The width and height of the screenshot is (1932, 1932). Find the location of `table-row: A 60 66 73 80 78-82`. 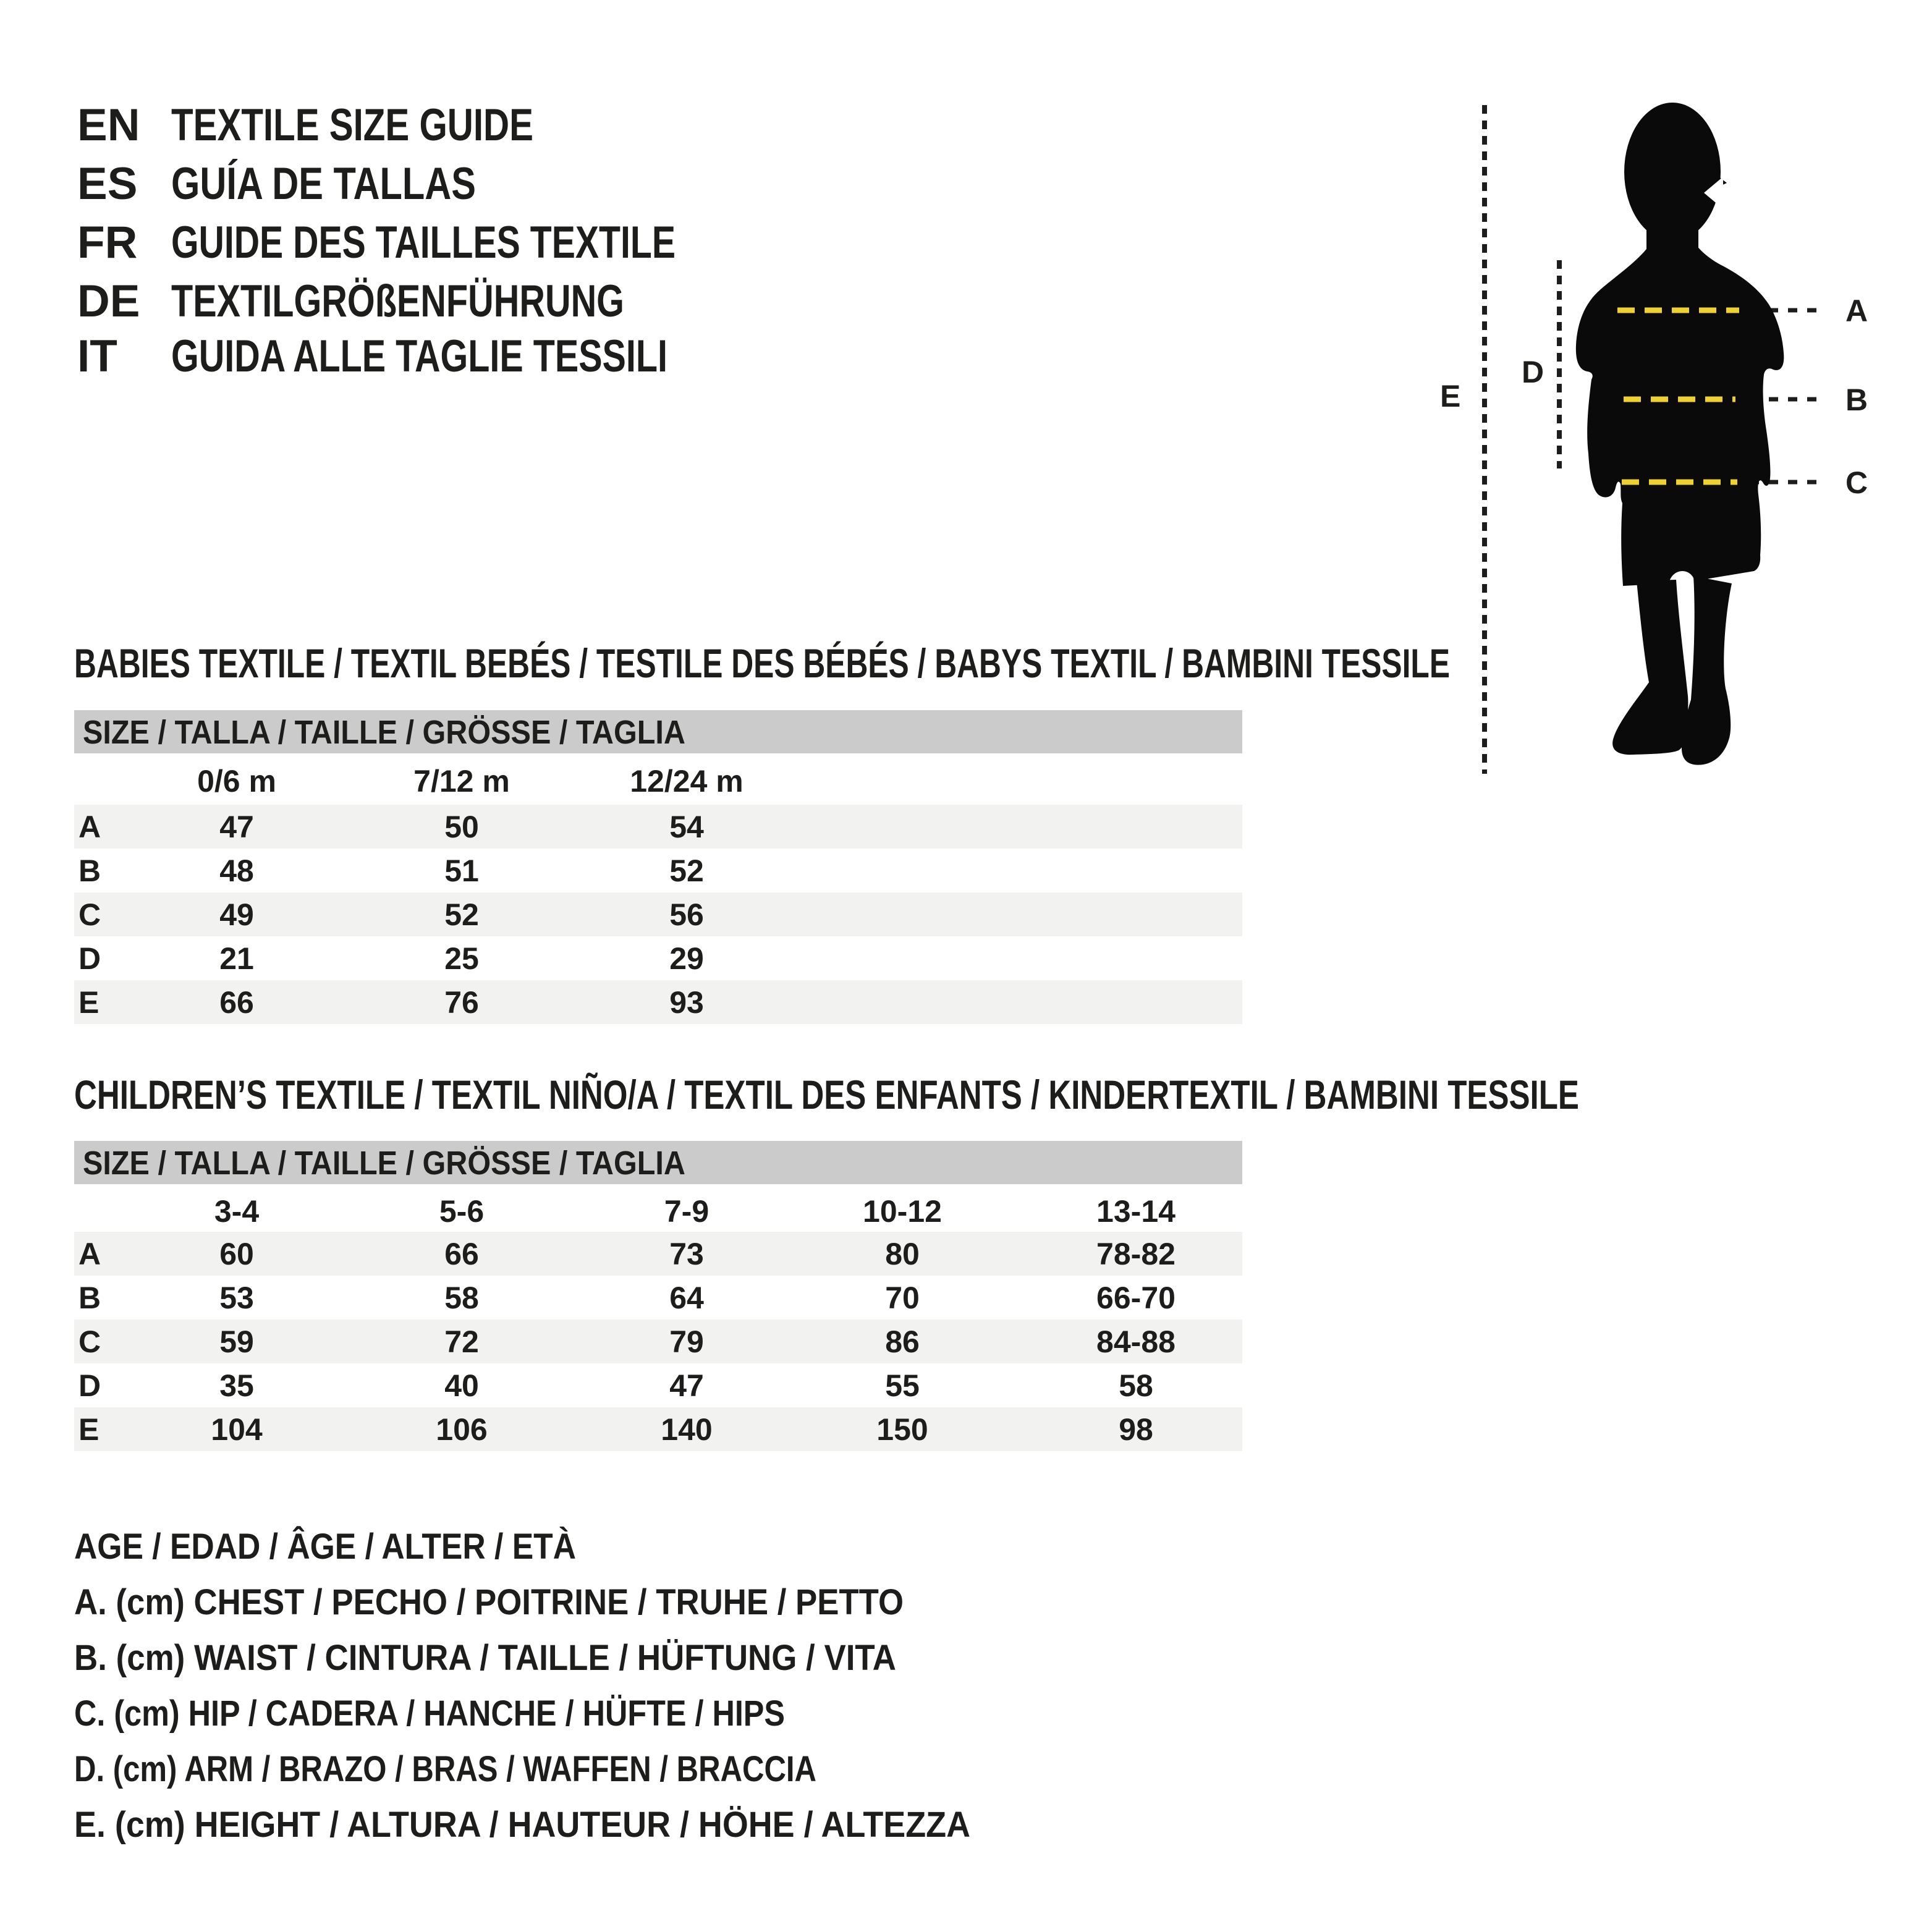

table-row: A 60 66 73 80 78-82 is located at coordinates (627, 1254).